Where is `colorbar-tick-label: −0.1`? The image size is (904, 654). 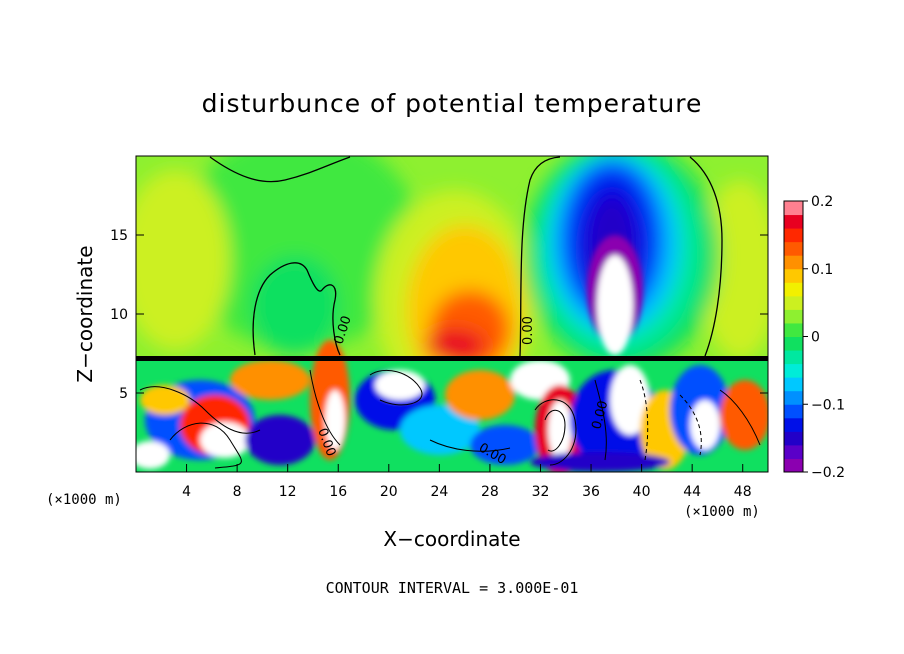 colorbar-tick-label: −0.1 is located at coordinates (828, 405).